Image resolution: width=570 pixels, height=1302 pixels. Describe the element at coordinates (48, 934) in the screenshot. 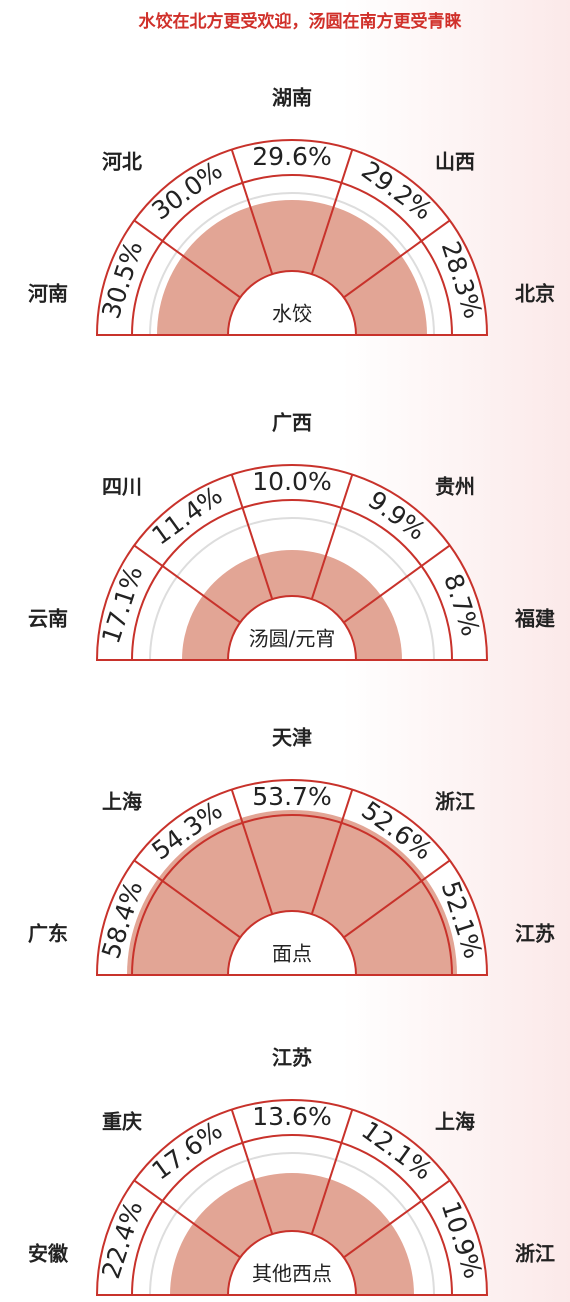

I see `region-name: 广东` at that location.